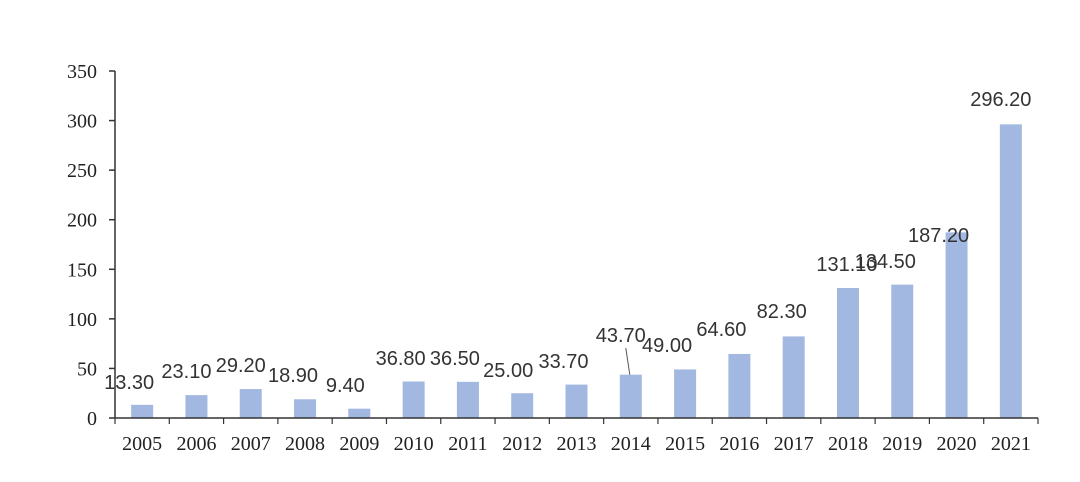 This screenshot has height=482, width=1080. I want to click on data-label-2015: 49.00, so click(667, 346).